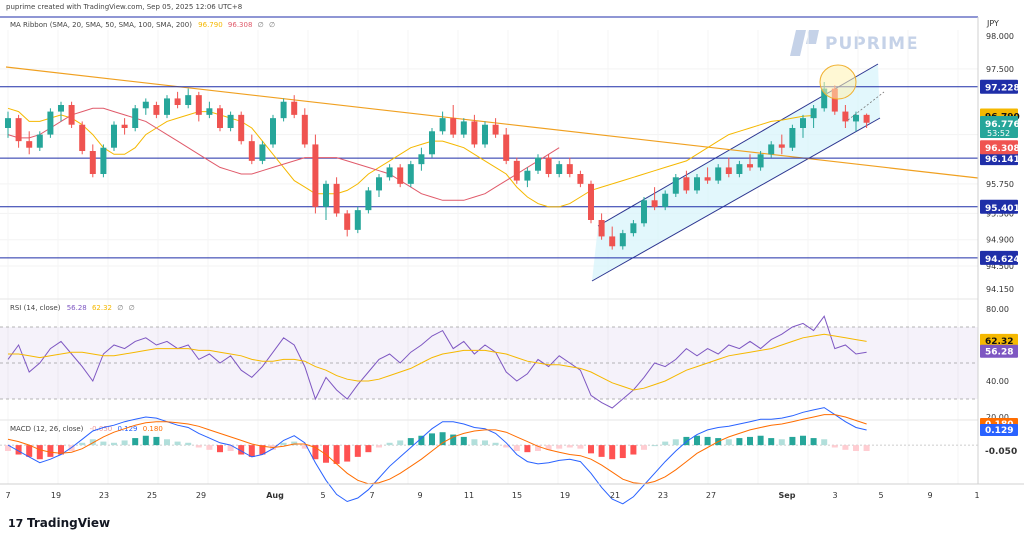 This screenshot has height=543, width=1024. What do you see at coordinates (102, 308) in the screenshot?
I see `rsi-ma-value: 62.32` at bounding box center [102, 308].